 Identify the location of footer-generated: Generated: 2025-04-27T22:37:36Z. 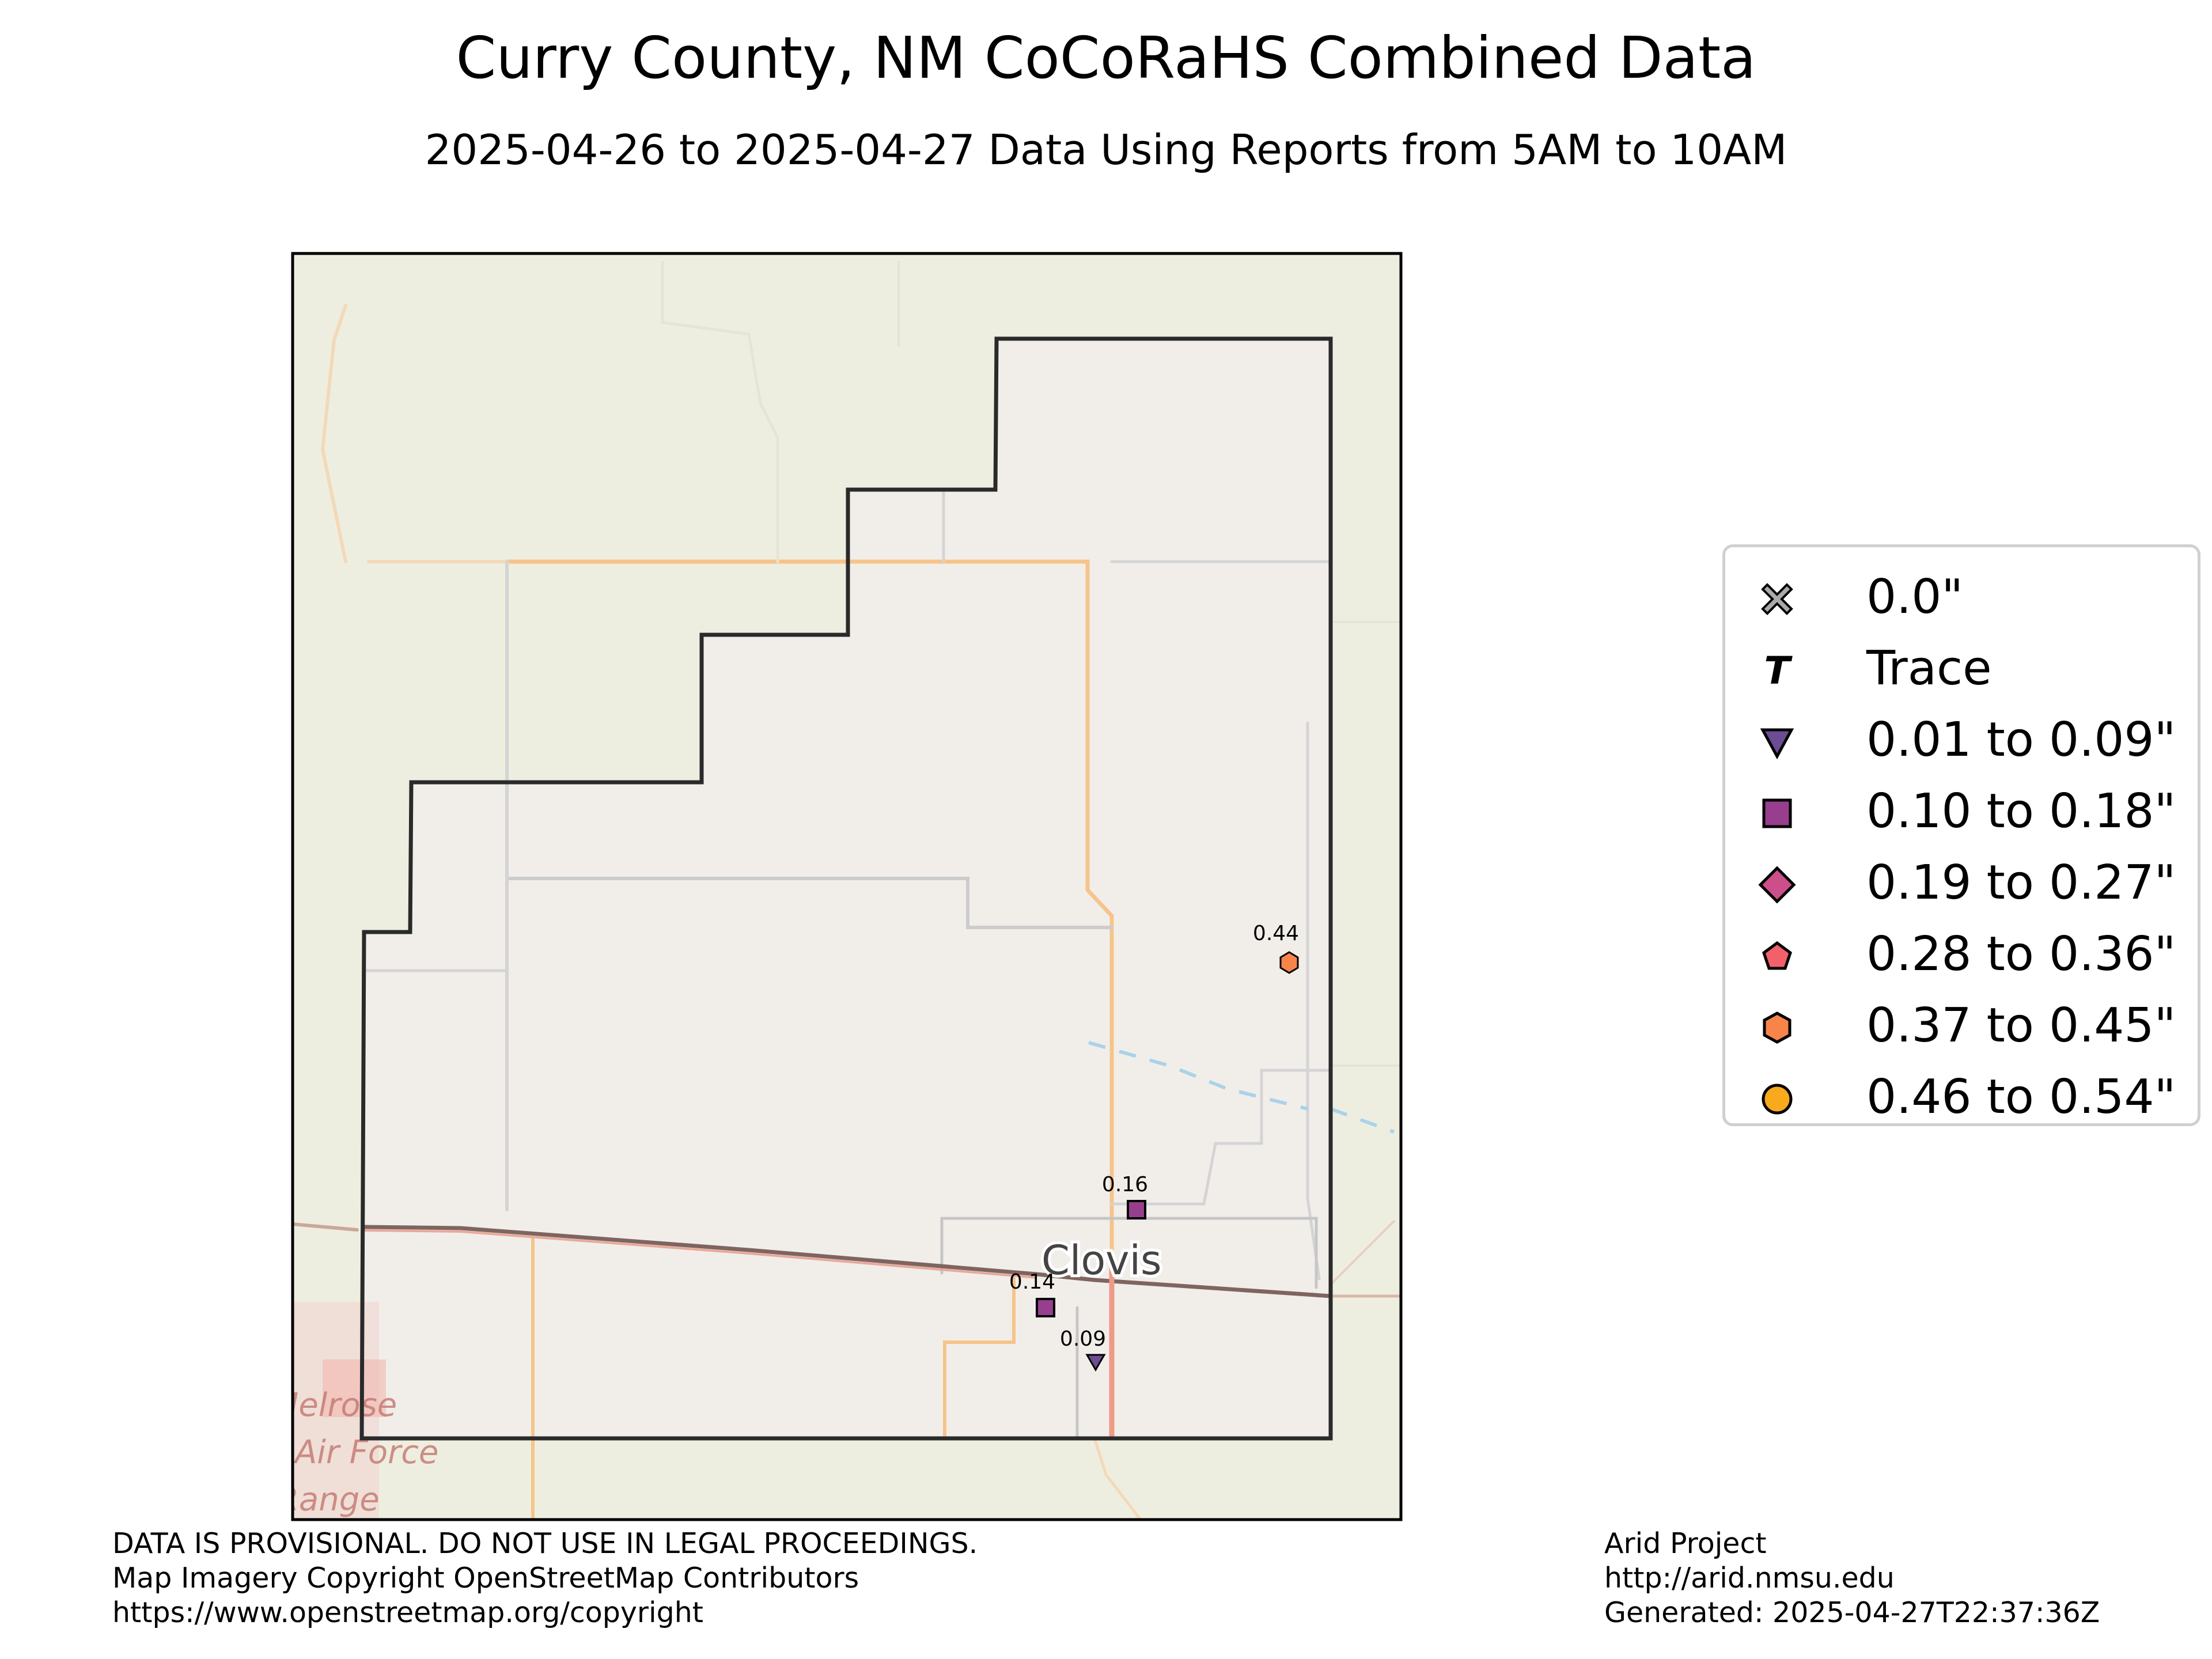
(1852, 1612).